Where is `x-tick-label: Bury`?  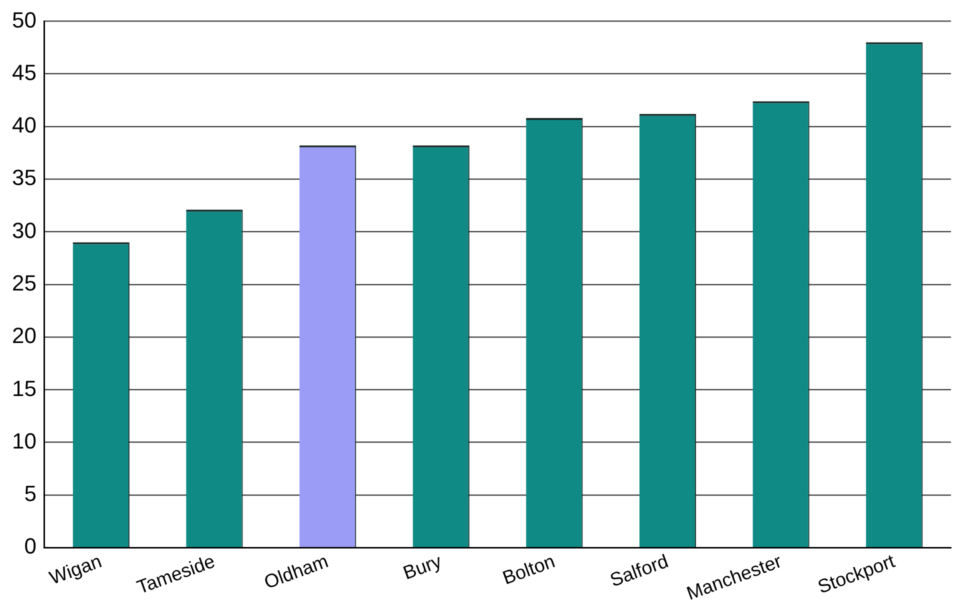 x-tick-label: Bury is located at coordinates (423, 567).